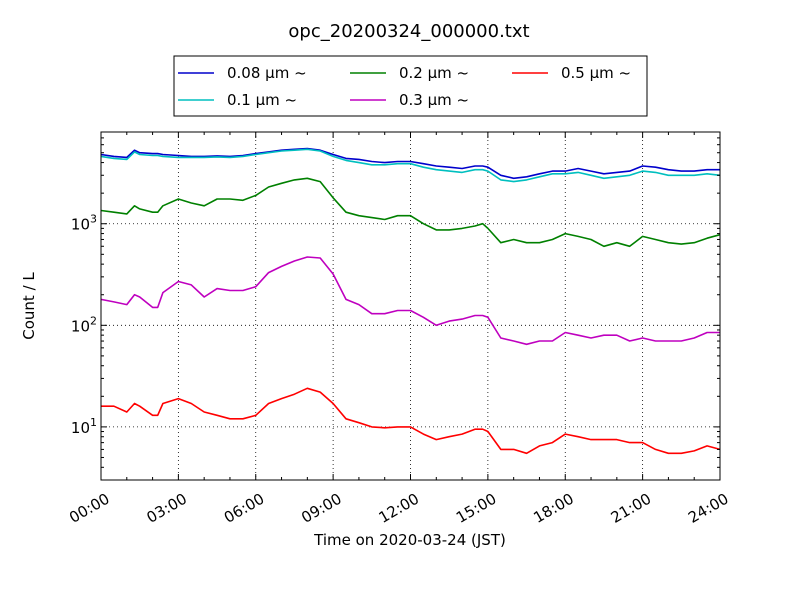  Describe the element at coordinates (631, 508) in the screenshot. I see `x-tick-label: 21:00` at that location.